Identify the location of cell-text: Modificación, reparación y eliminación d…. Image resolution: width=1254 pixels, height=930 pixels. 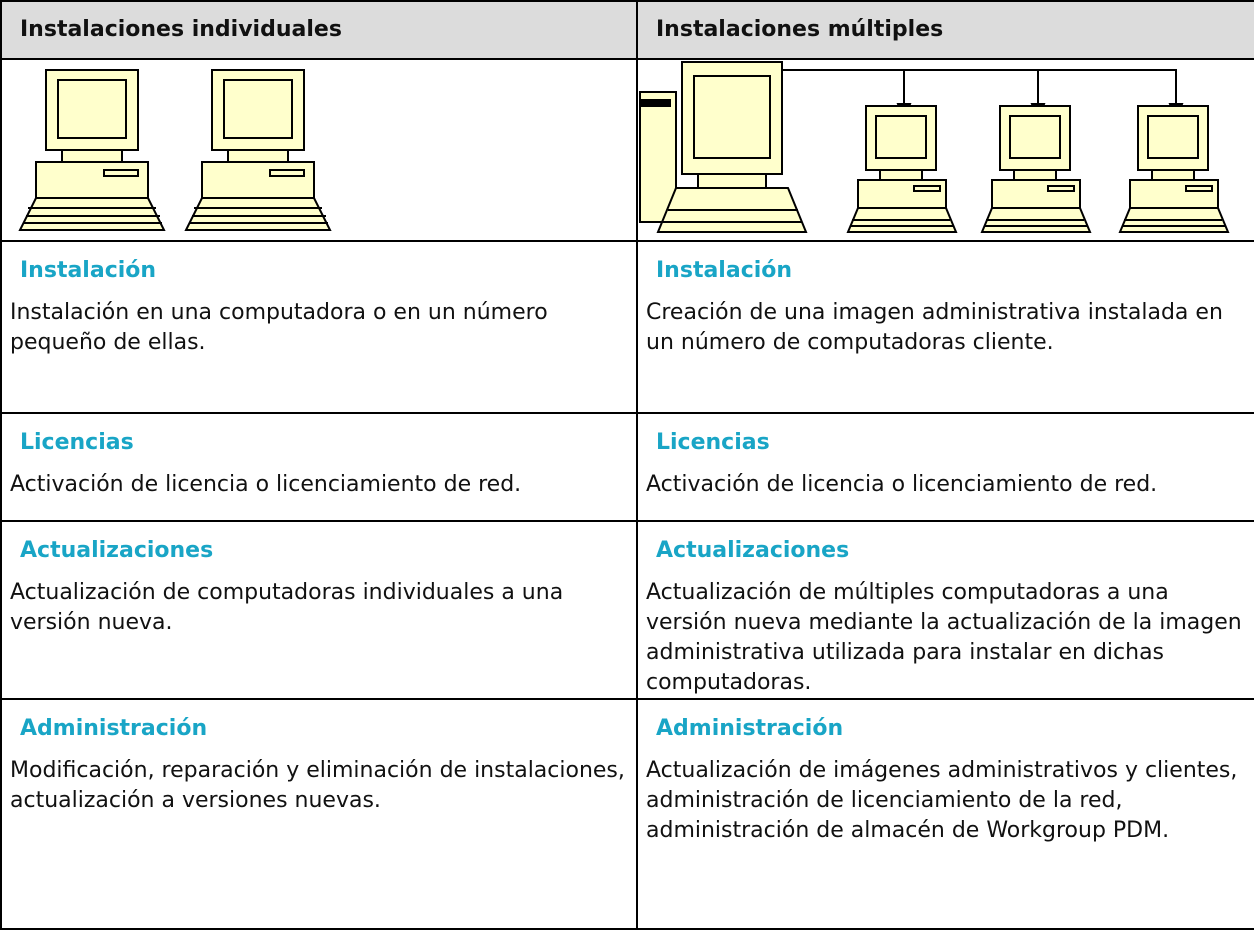
(317, 785).